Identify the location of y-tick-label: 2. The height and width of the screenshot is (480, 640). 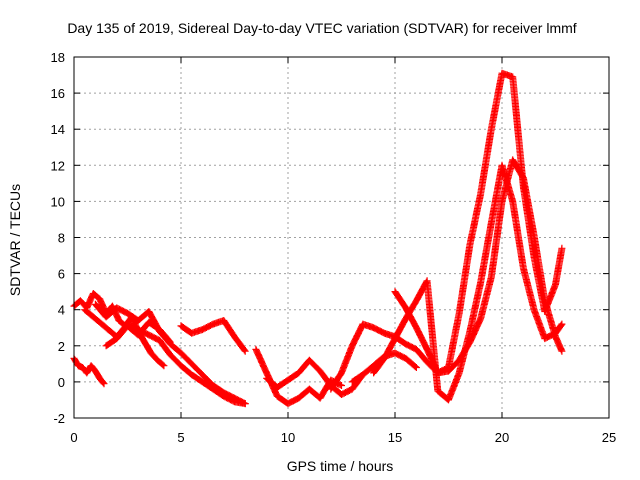
(61, 346).